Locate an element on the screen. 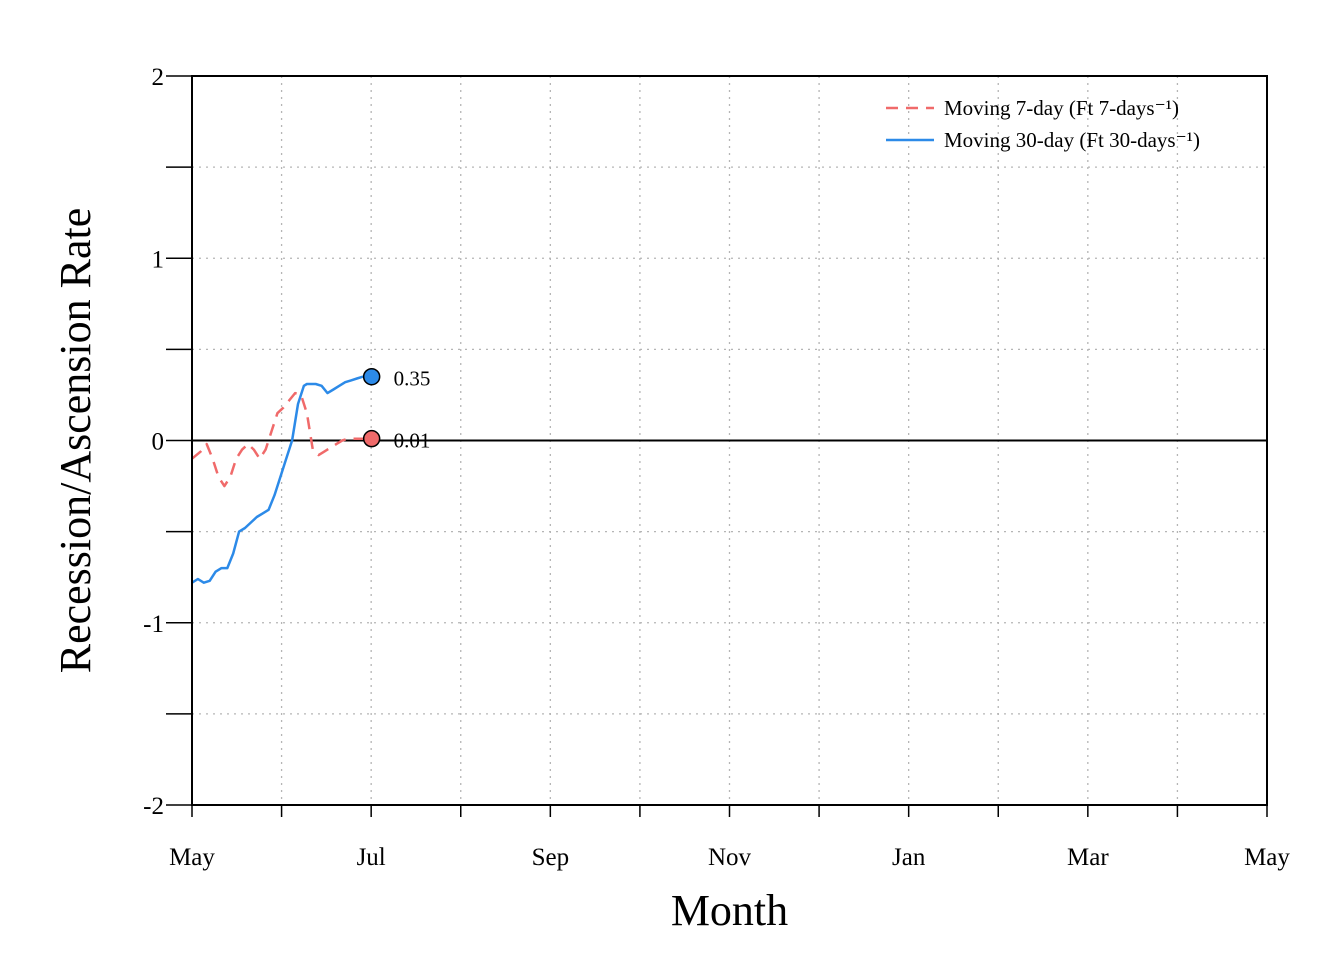  end-point-markers: 0.35 0.01 is located at coordinates (396, 410).